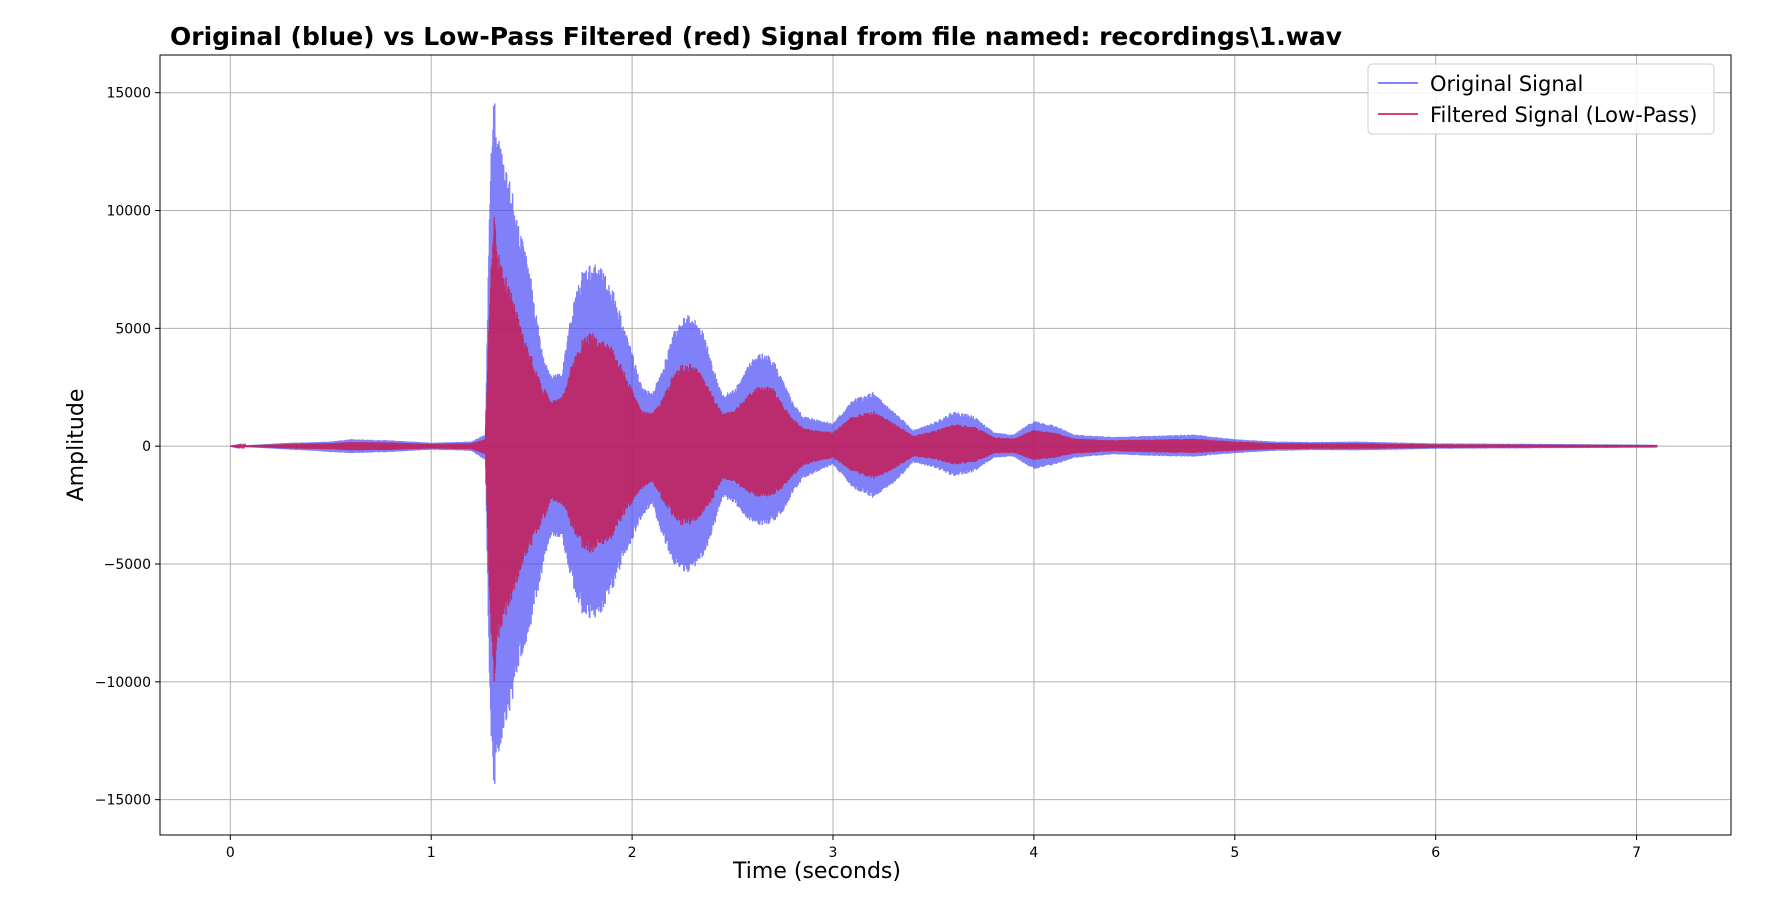 Image resolution: width=1791 pixels, height=907 pixels. Describe the element at coordinates (76, 445) in the screenshot. I see `y-axis-label: Amplitude` at that location.